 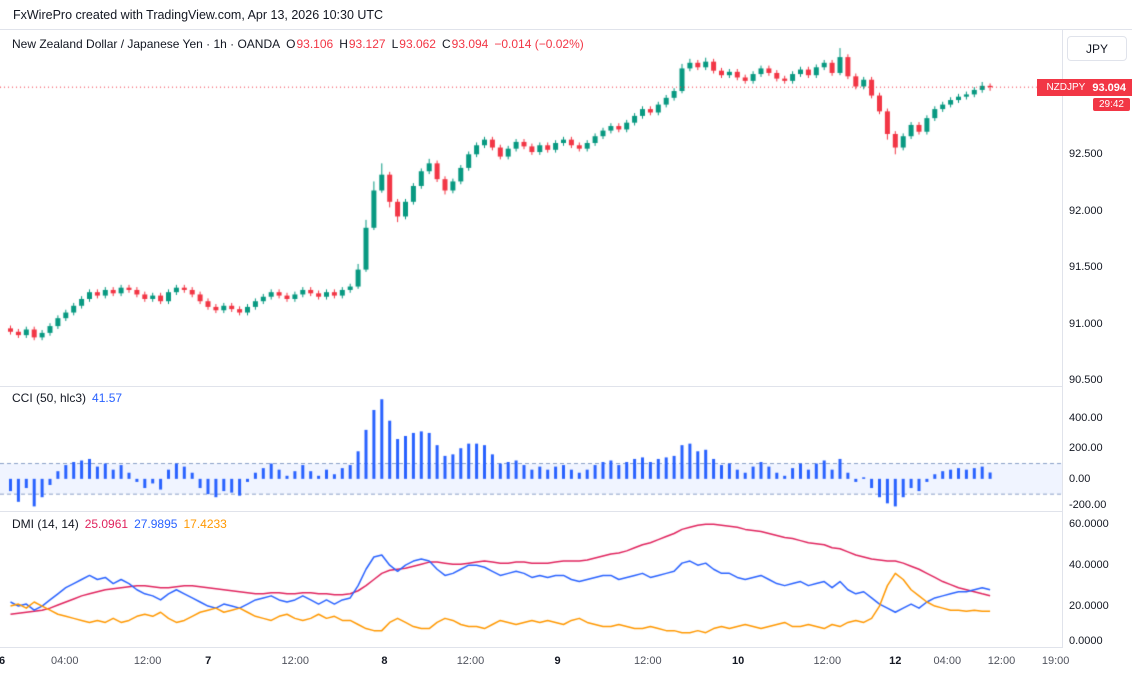 What do you see at coordinates (1086, 267) in the screenshot?
I see `price-axis-tick: 91.500` at bounding box center [1086, 267].